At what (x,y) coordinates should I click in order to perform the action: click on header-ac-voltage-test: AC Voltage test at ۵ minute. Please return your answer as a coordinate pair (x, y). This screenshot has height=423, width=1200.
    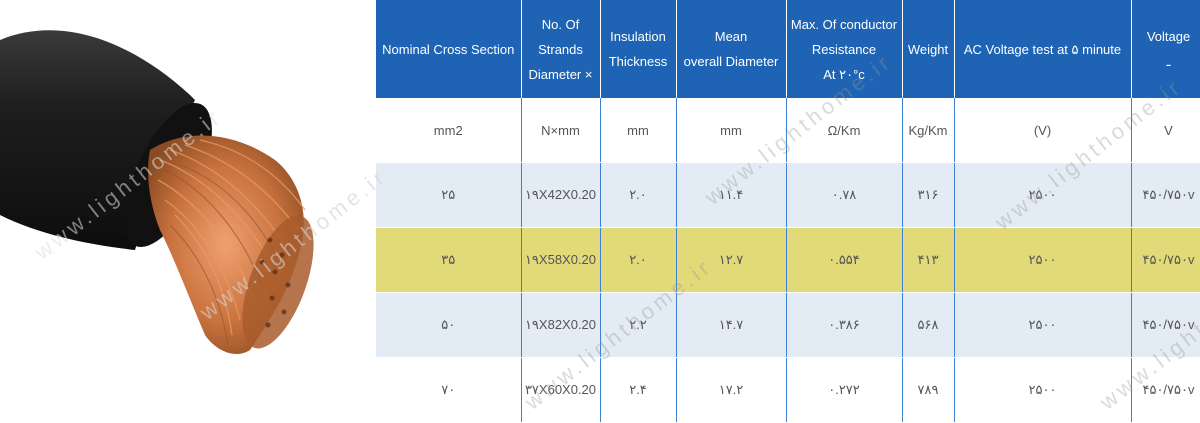
    Looking at the image, I should click on (1042, 49).